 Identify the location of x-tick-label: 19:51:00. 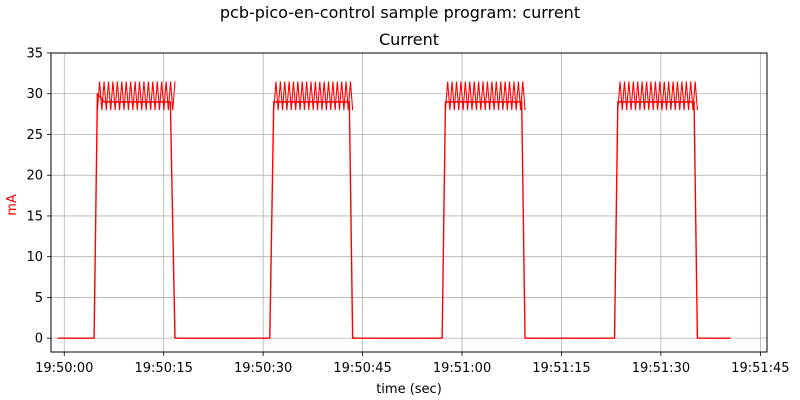
(462, 368).